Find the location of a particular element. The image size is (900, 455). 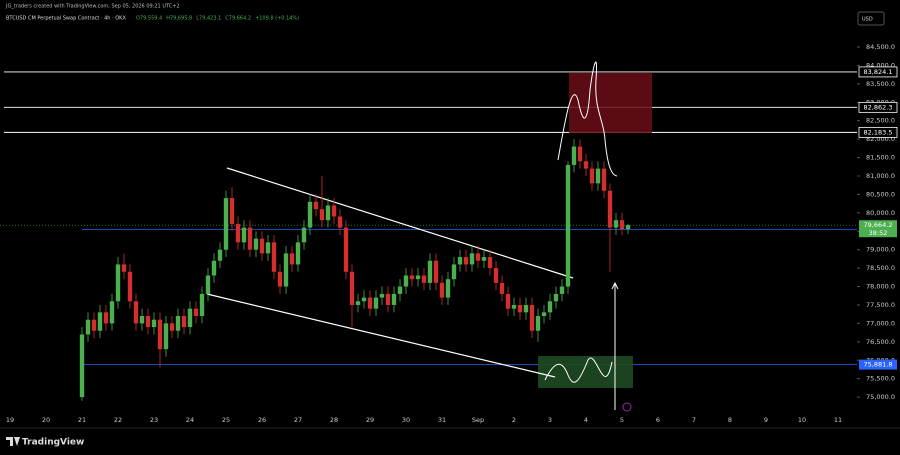

supply-zone is located at coordinates (610, 103).